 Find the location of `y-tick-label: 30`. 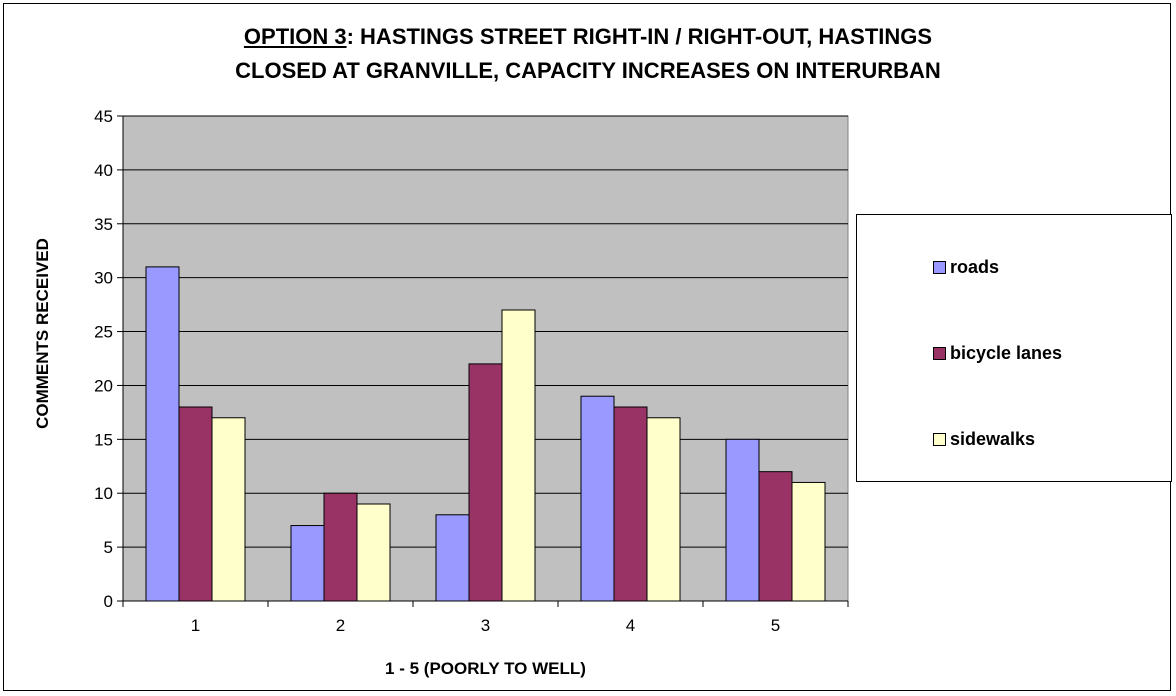

y-tick-label: 30 is located at coordinates (103, 278).